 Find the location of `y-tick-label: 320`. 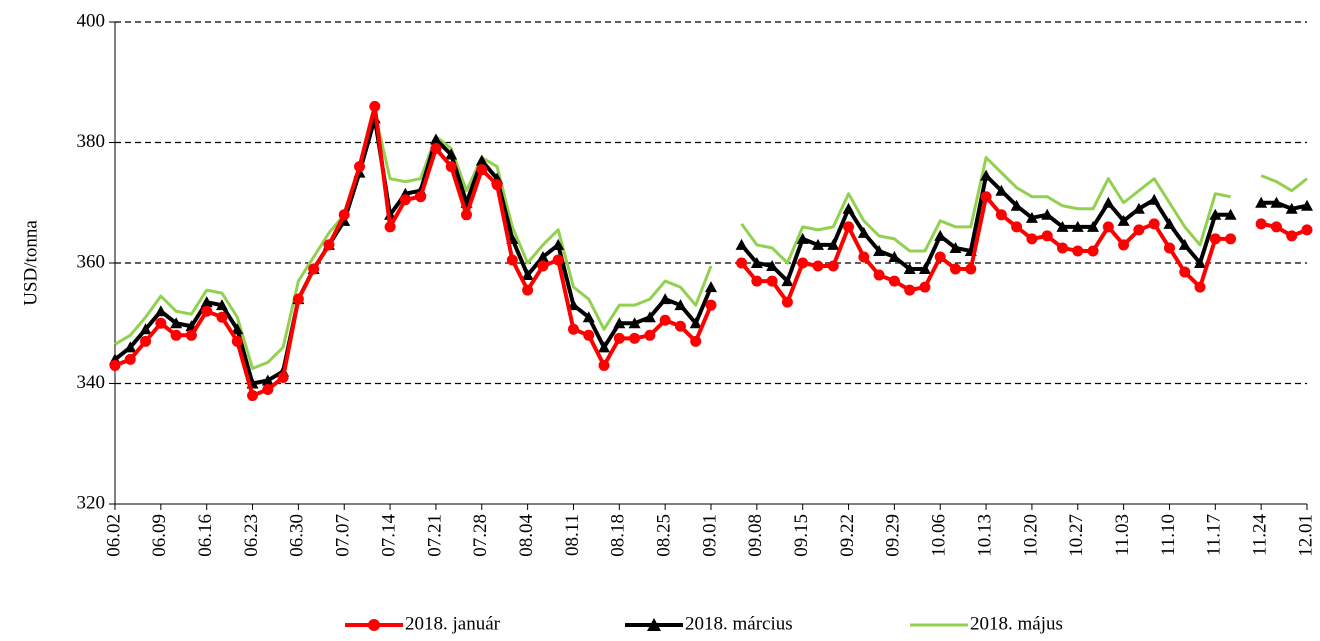

y-tick-label: 320 is located at coordinates (91, 502).